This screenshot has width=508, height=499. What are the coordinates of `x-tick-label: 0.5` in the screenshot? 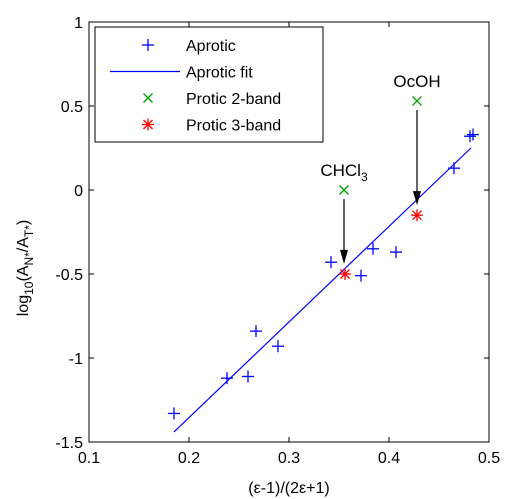 It's located at (489, 458).